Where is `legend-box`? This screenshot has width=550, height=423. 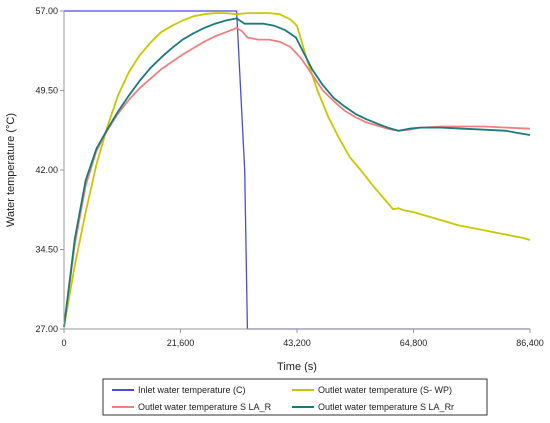
legend-box is located at coordinates (295, 397).